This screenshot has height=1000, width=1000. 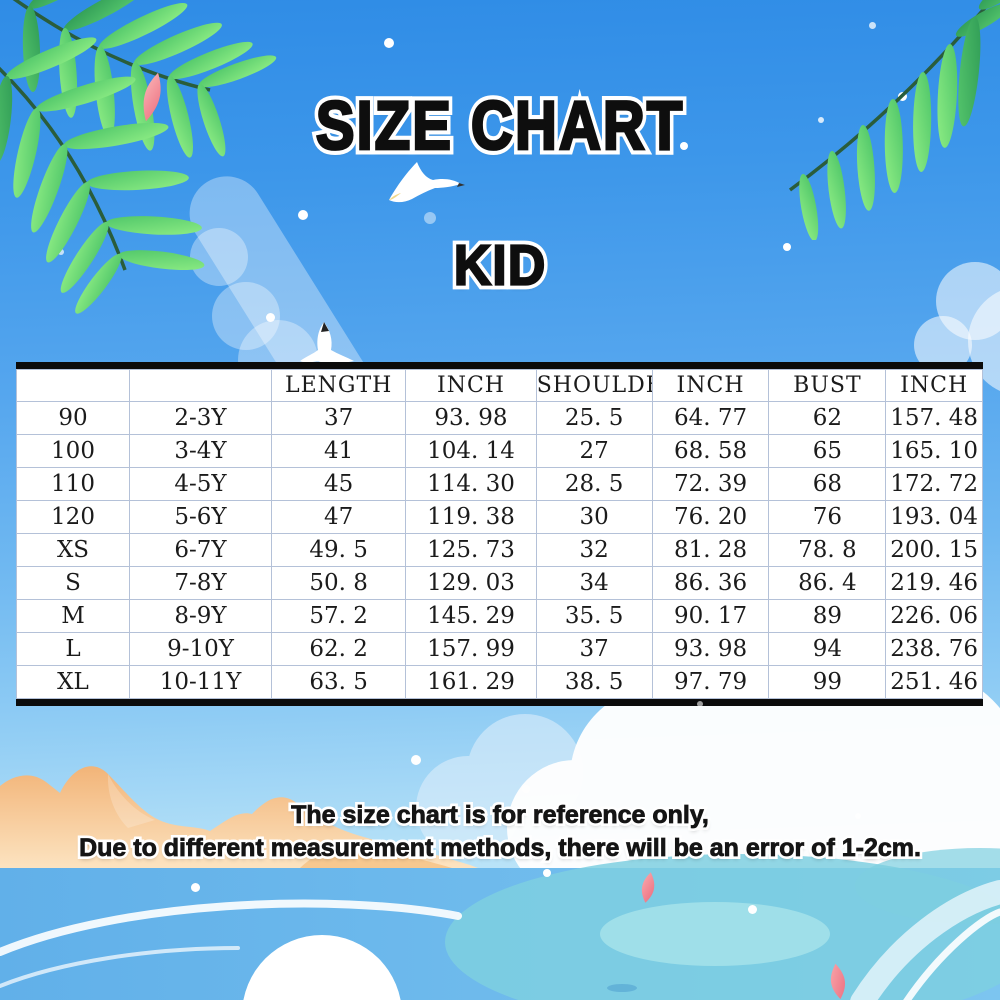 I want to click on table-cell: 57. 2, so click(x=339, y=616).